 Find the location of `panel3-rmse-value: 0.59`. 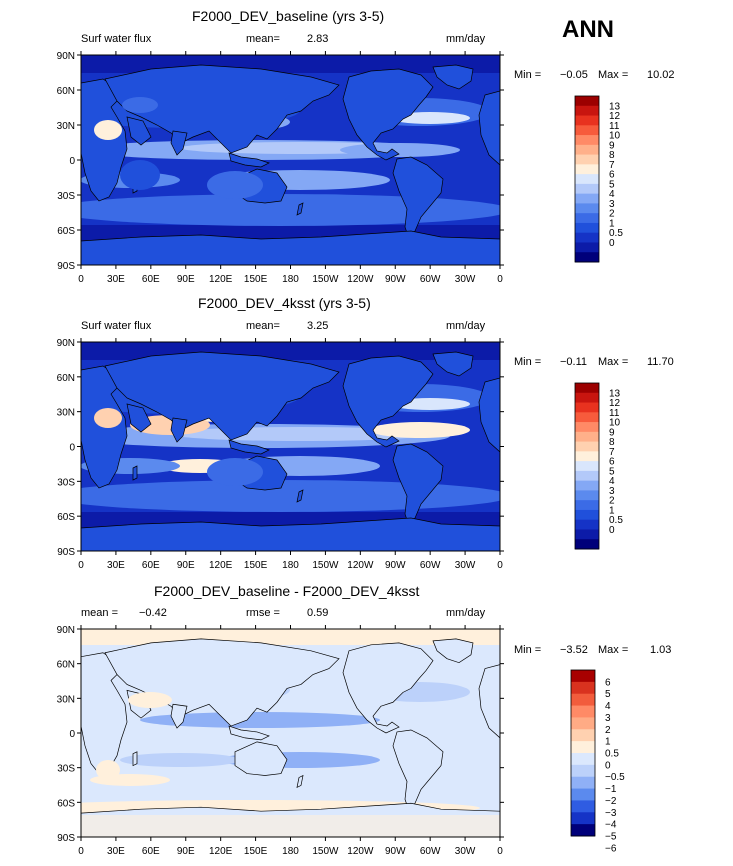

panel3-rmse-value: 0.59 is located at coordinates (318, 613).